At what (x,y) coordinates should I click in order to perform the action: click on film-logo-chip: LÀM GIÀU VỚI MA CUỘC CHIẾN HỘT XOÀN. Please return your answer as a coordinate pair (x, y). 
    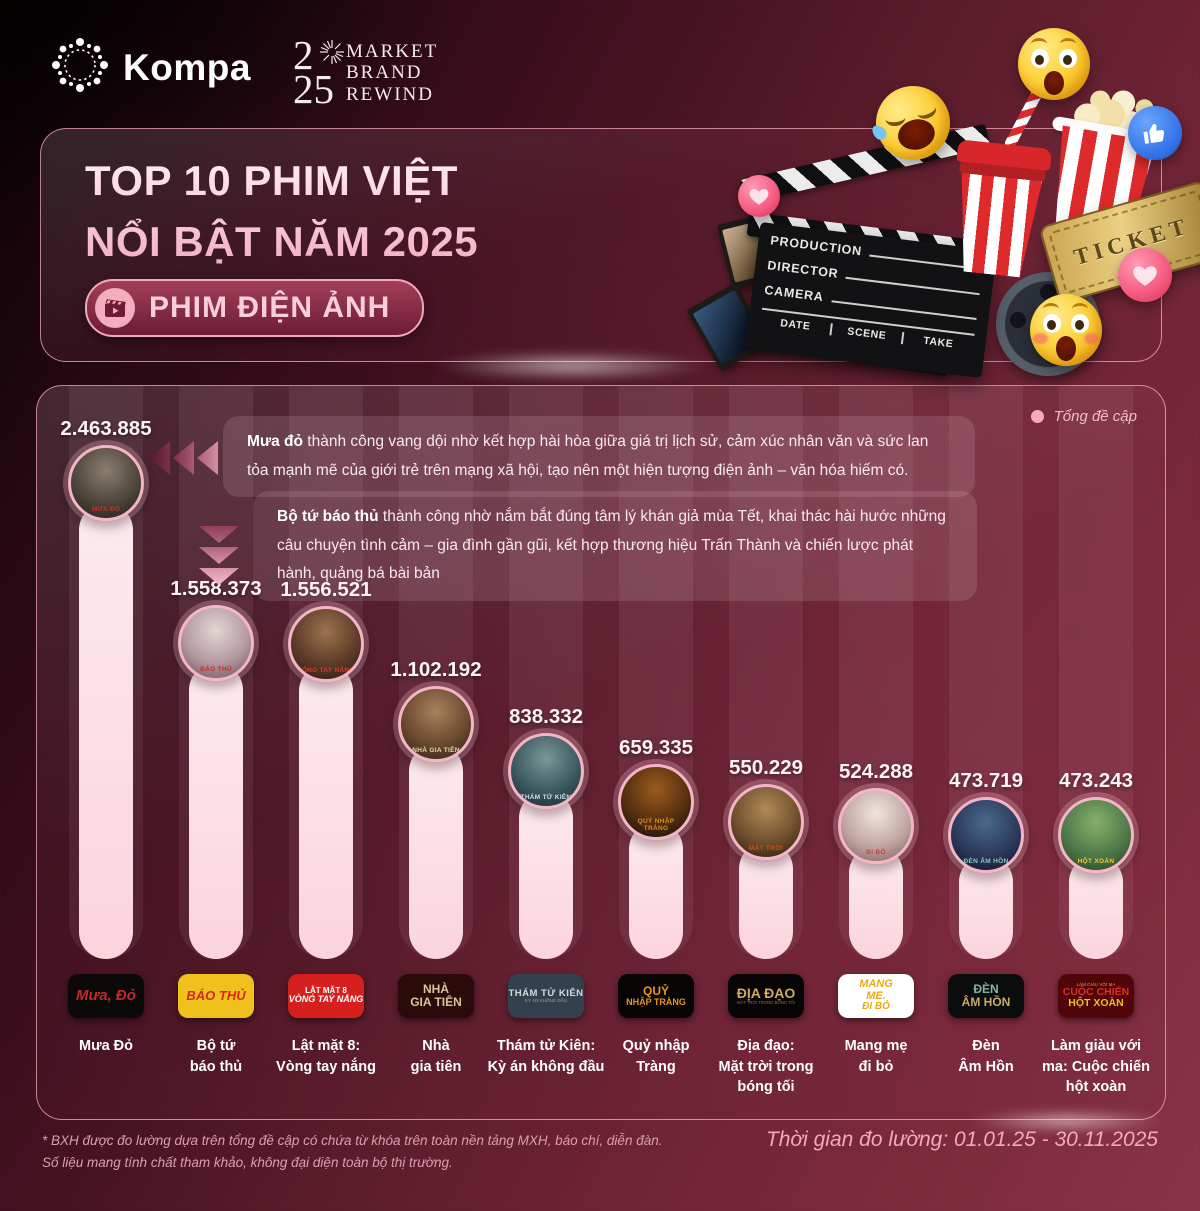
    Looking at the image, I should click on (1096, 996).